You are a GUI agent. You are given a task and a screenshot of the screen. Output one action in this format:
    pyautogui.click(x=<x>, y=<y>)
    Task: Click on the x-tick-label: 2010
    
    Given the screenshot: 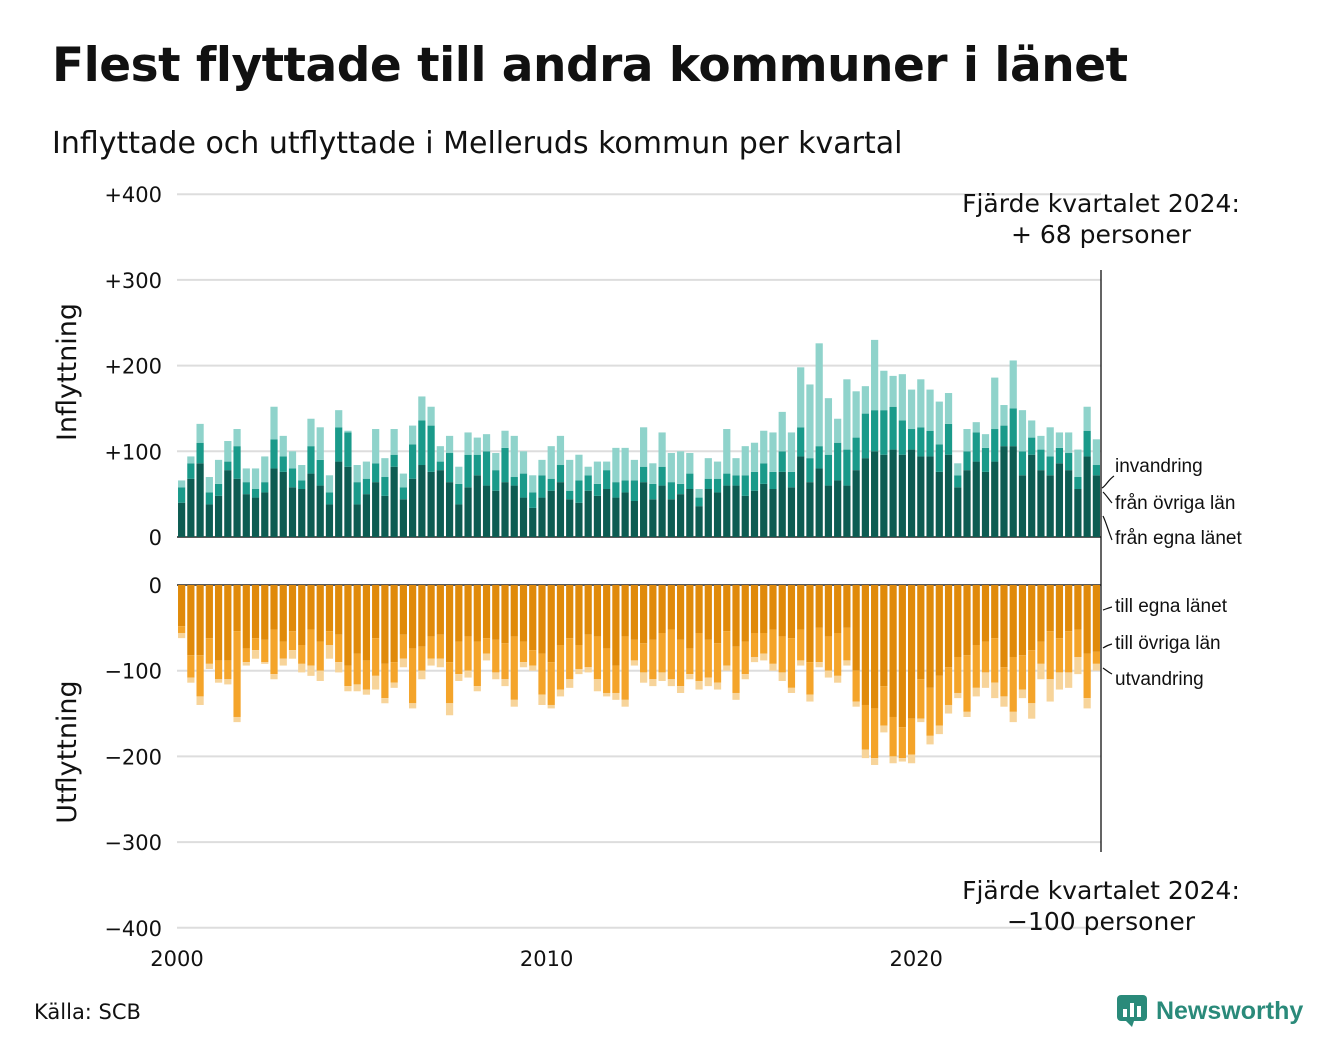 What is the action you would take?
    pyautogui.click(x=546, y=959)
    